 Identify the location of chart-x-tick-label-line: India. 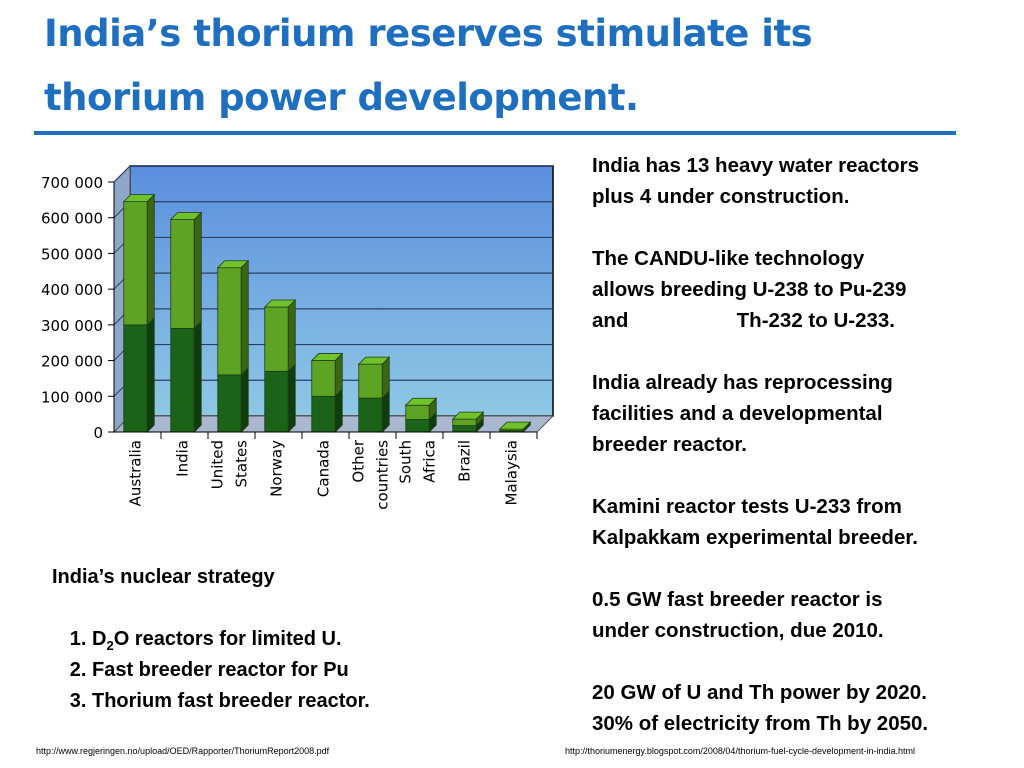
(183, 458).